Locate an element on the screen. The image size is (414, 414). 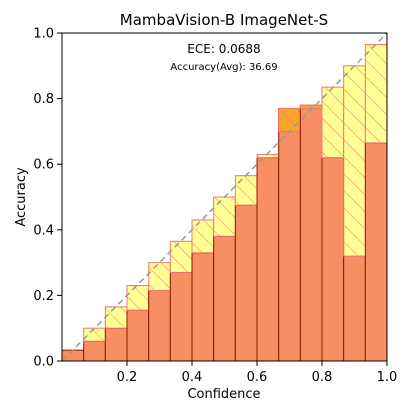
x-axis-label: Confidence is located at coordinates (223, 394).